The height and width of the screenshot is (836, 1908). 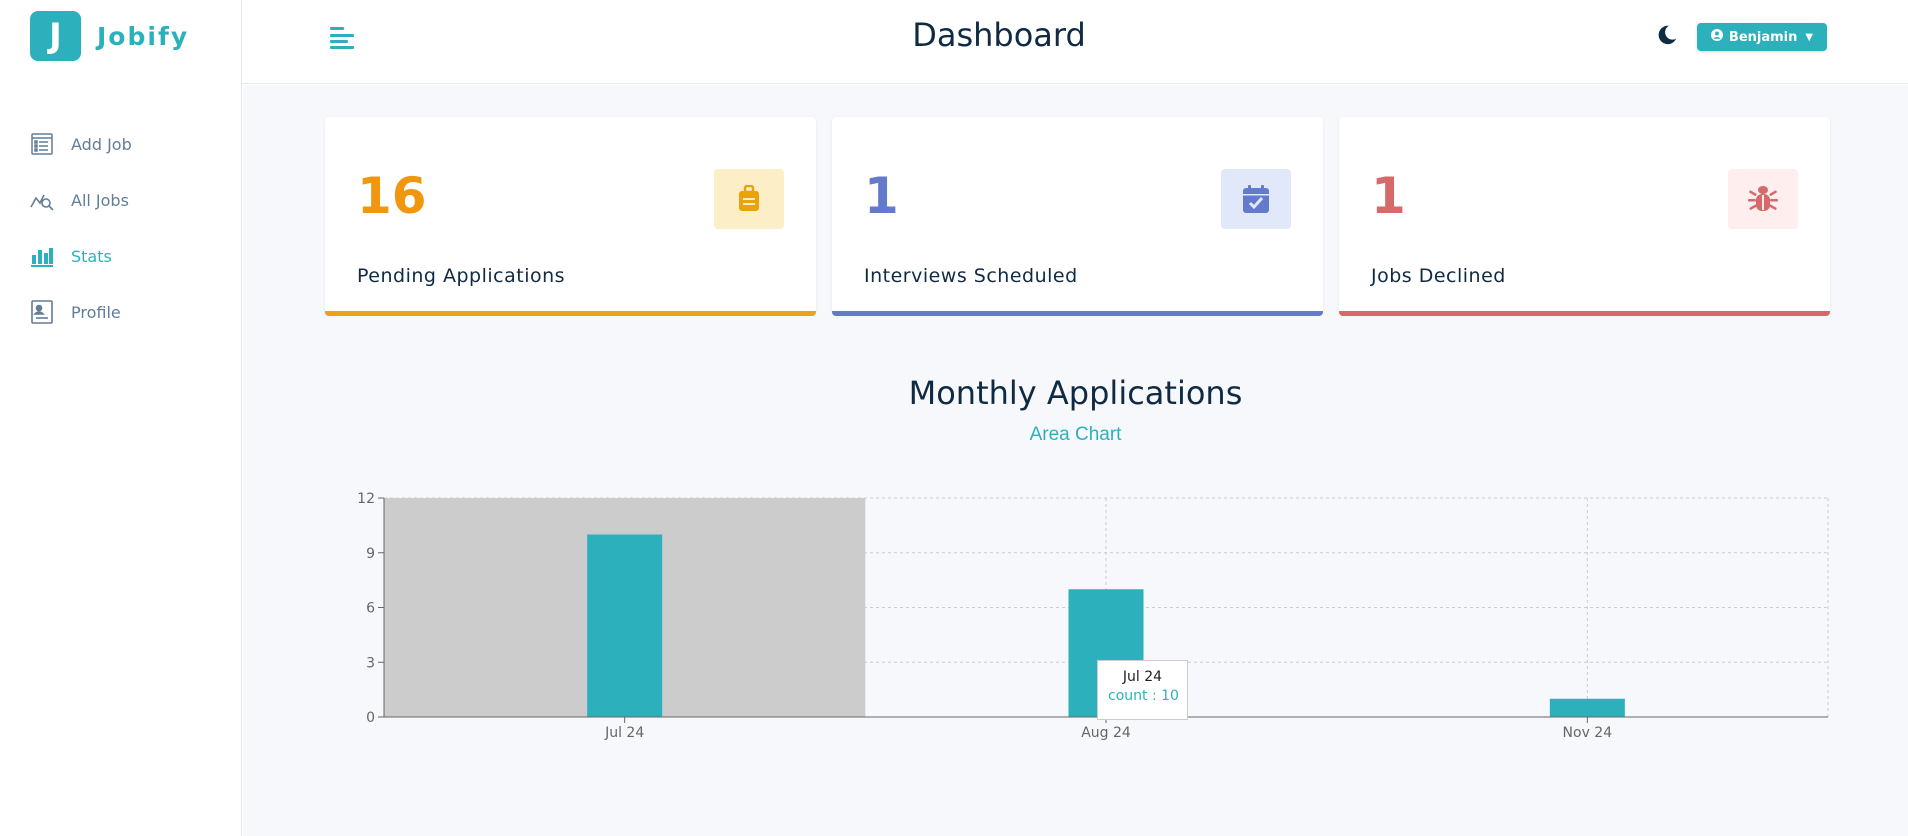 What do you see at coordinates (121, 418) in the screenshot?
I see `sidebar: J Jobify Add Job` at bounding box center [121, 418].